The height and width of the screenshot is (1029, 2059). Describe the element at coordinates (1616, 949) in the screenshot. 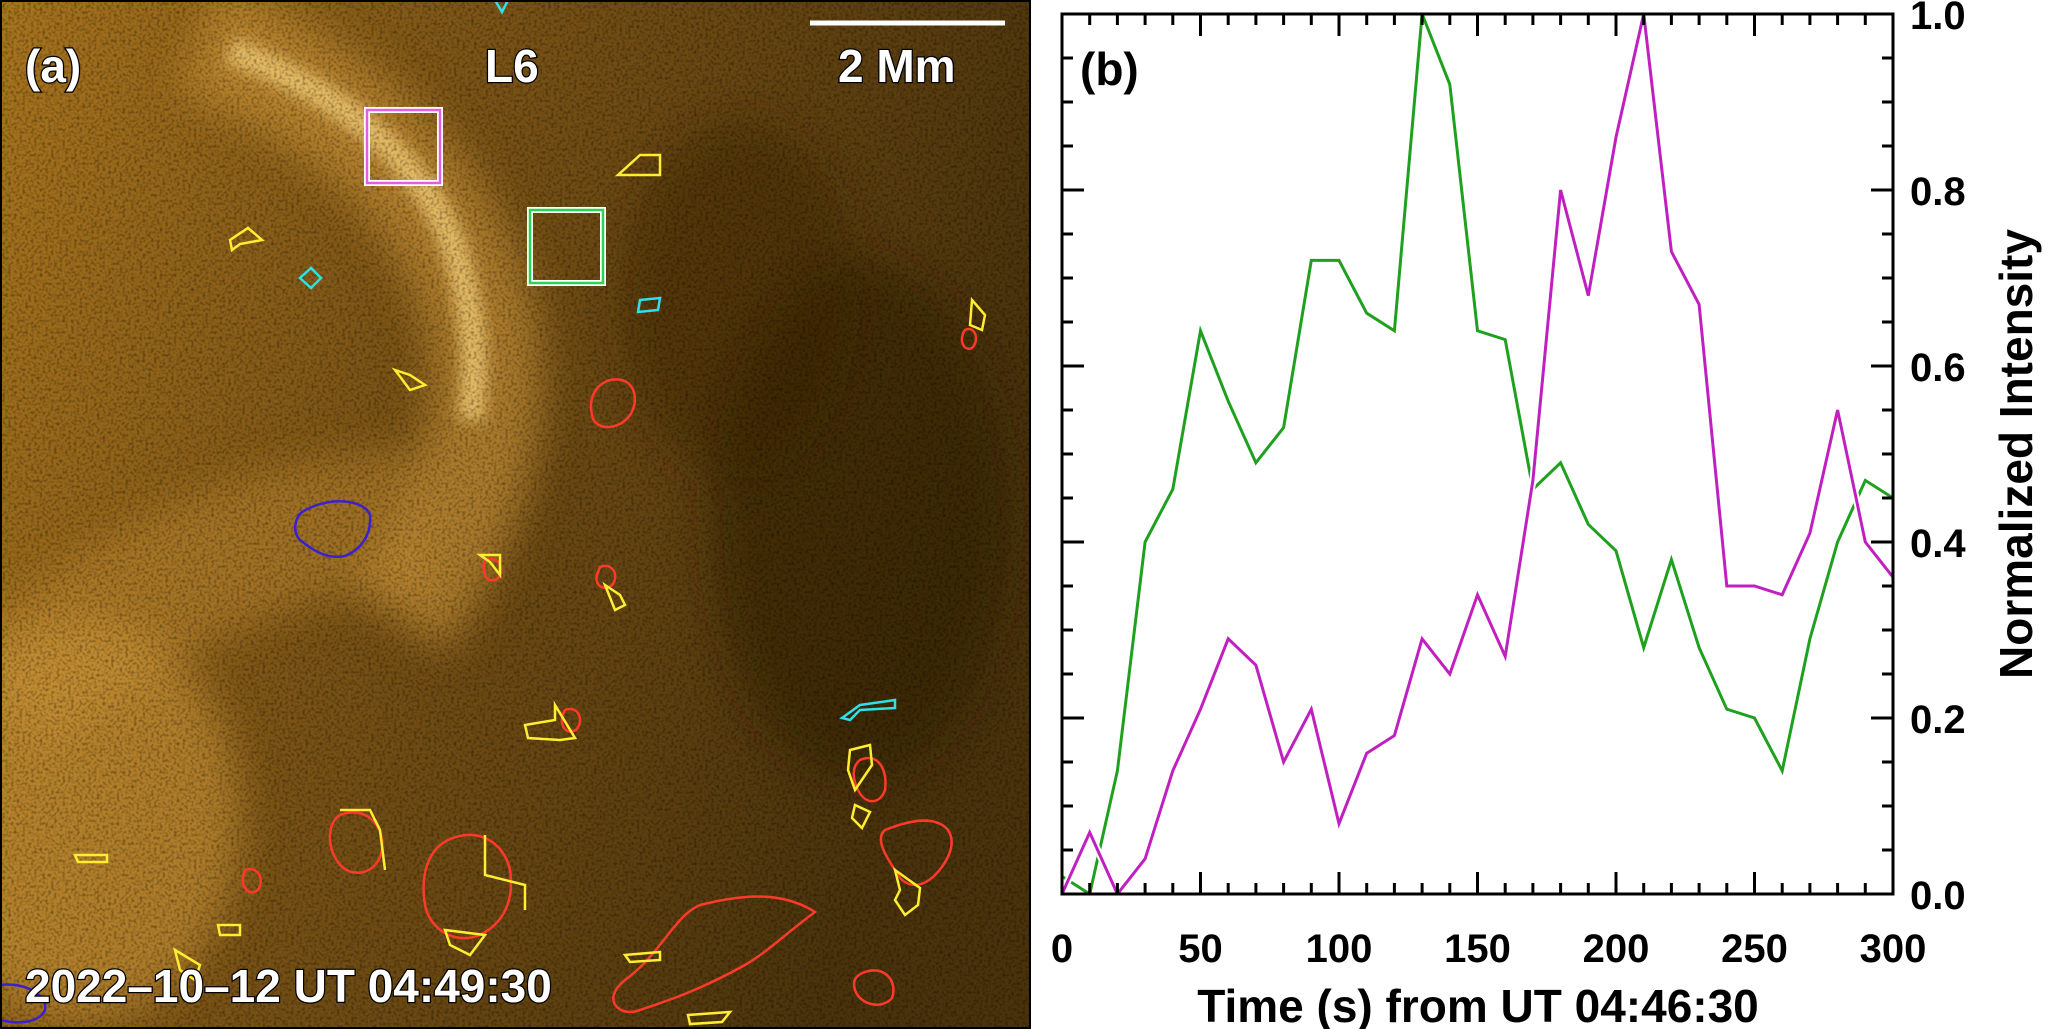

I see `x-tick-label: 200` at that location.